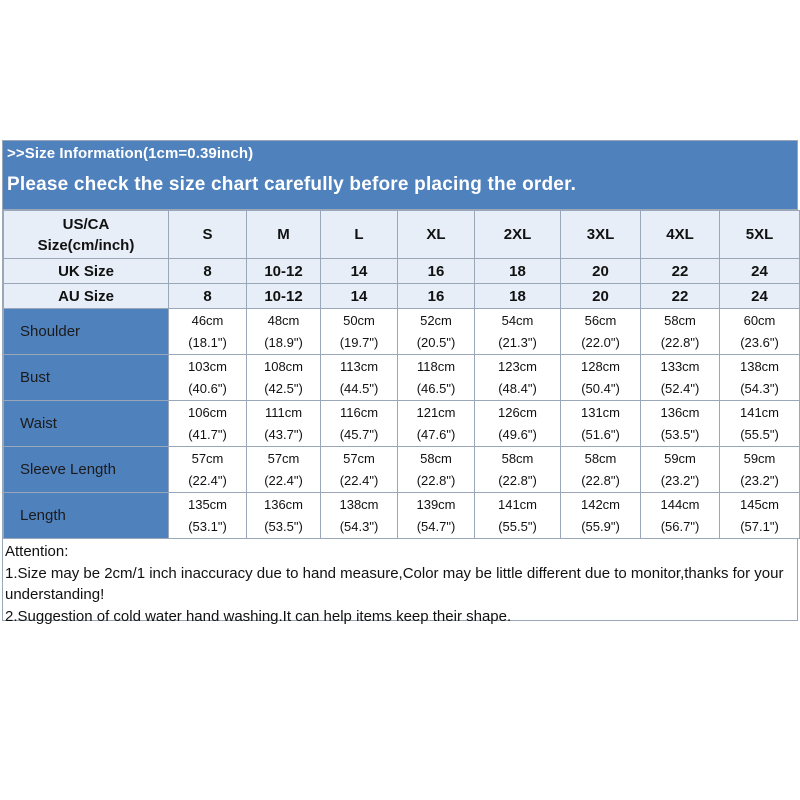  I want to click on size-header-cell: 3XL, so click(600, 234).